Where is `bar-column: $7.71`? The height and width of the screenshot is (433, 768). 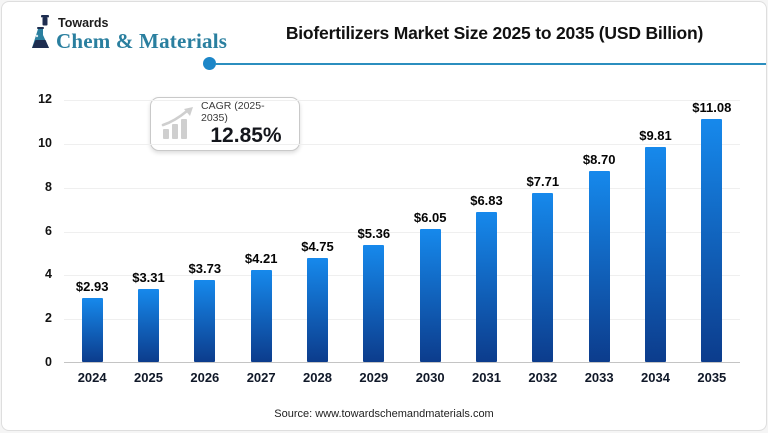
bar-column: $7.71 is located at coordinates (543, 231).